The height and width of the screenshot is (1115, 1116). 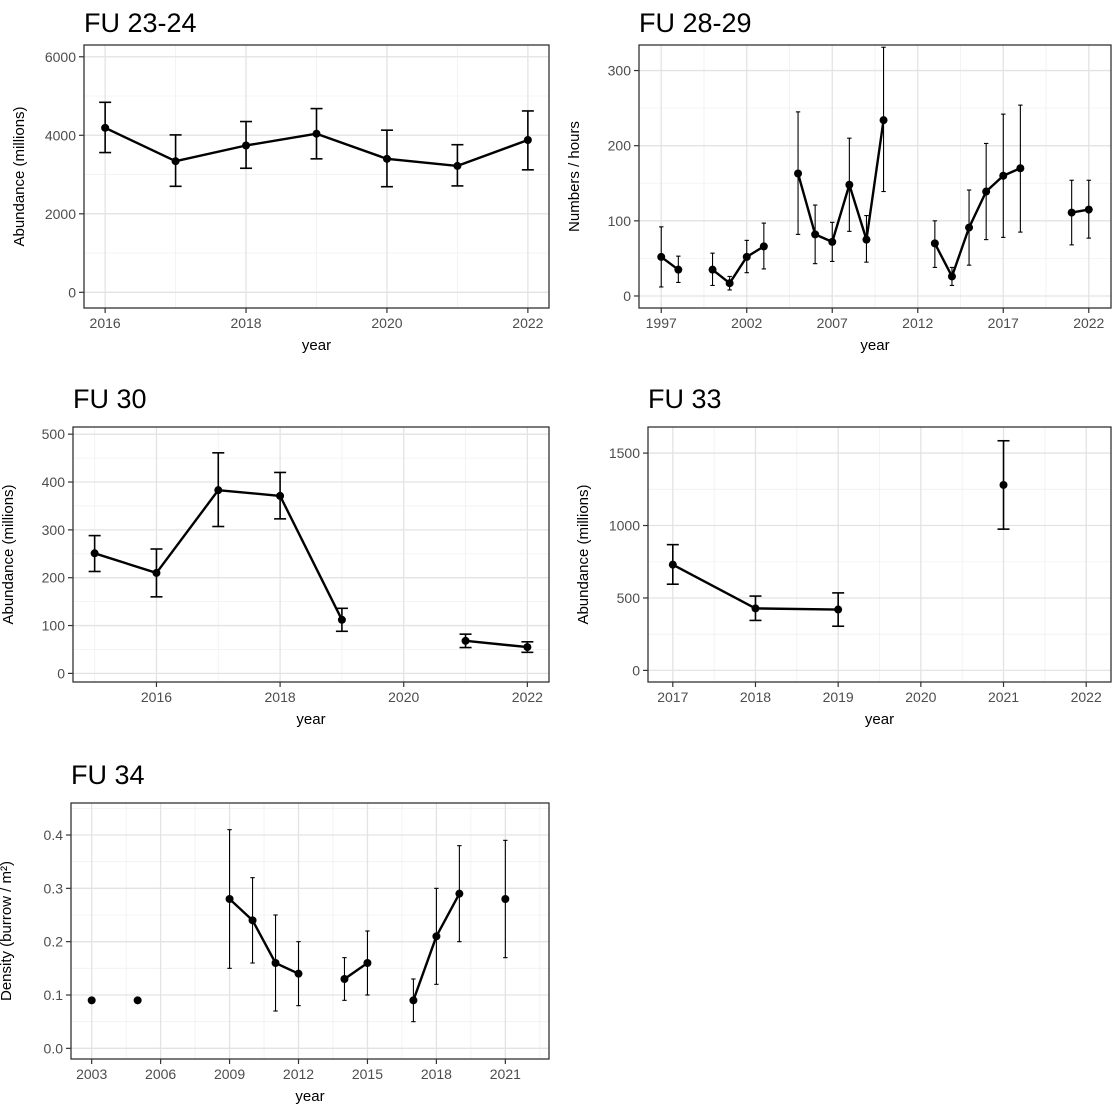 I want to click on y-tick-label: 0.0, so click(x=54, y=1048).